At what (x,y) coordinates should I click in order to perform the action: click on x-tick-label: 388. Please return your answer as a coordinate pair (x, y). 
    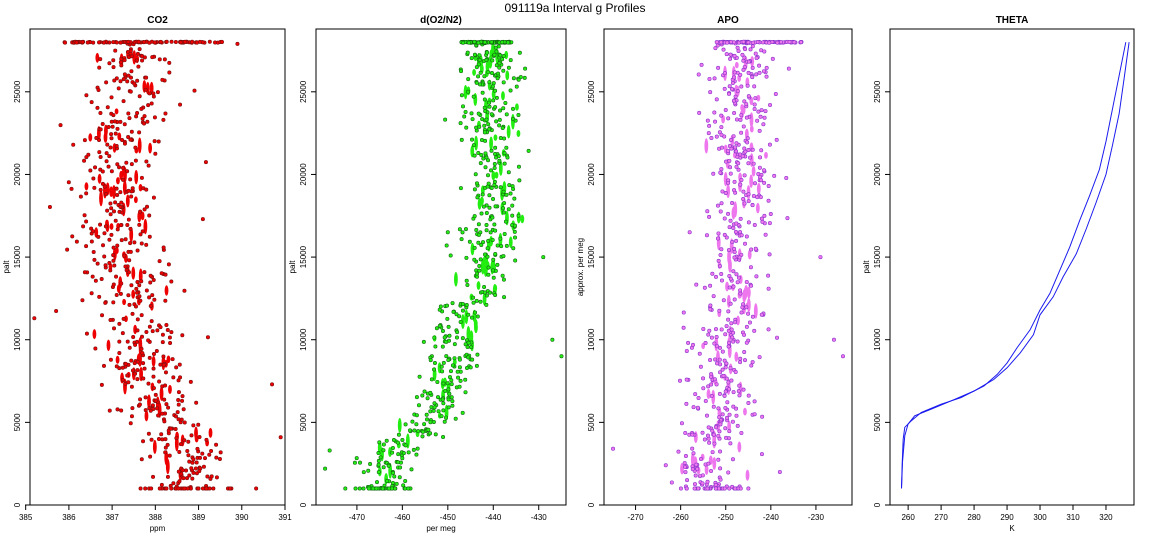
    Looking at the image, I should click on (156, 517).